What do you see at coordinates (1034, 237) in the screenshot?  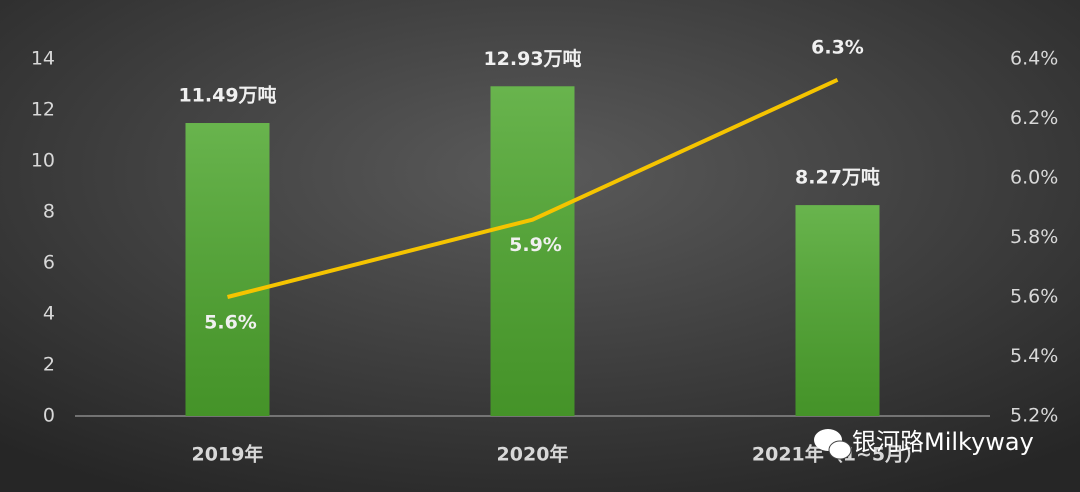 I see `y2-tick-label: 5.8%` at bounding box center [1034, 237].